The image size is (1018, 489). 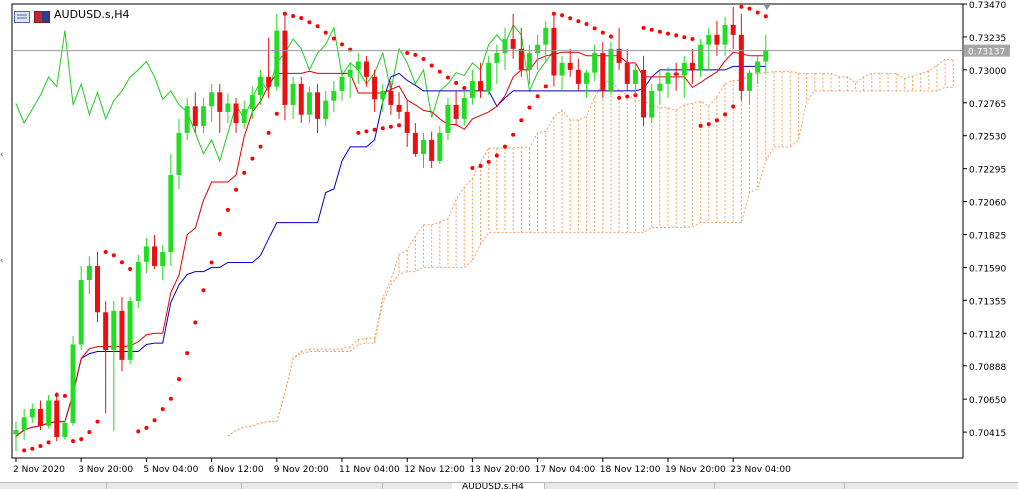 I want to click on current-price-marker, so click(x=987, y=50).